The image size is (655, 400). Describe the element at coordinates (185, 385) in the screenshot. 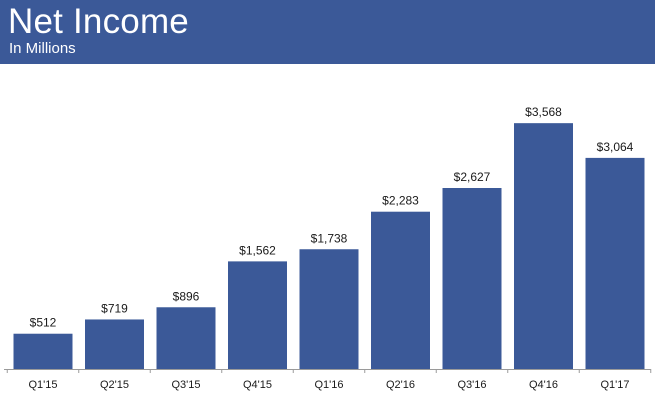

I see `x-tick-label: Q3'15` at that location.